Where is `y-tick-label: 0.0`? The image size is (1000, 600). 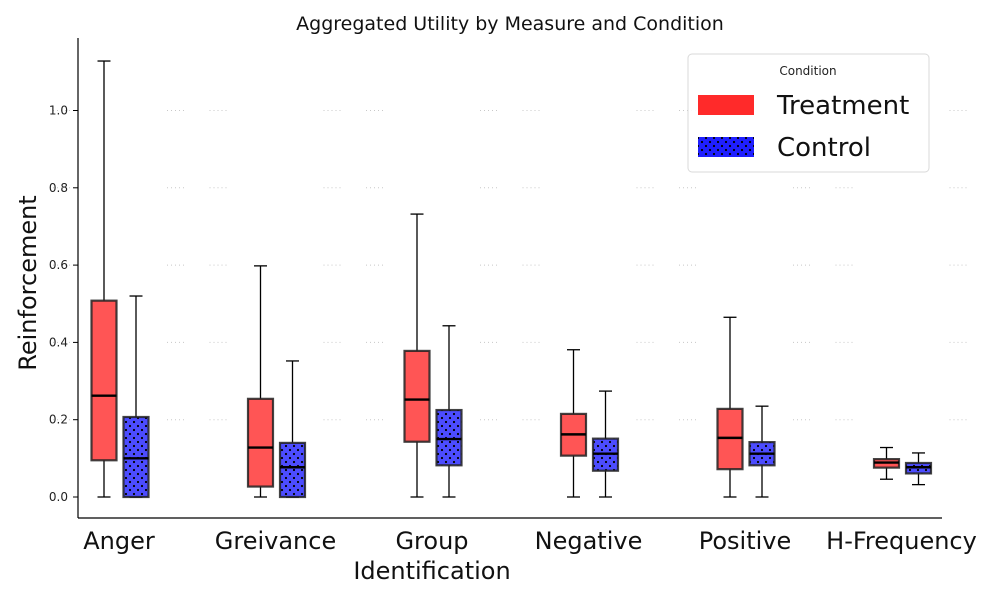
y-tick-label: 0.0 is located at coordinates (58, 497).